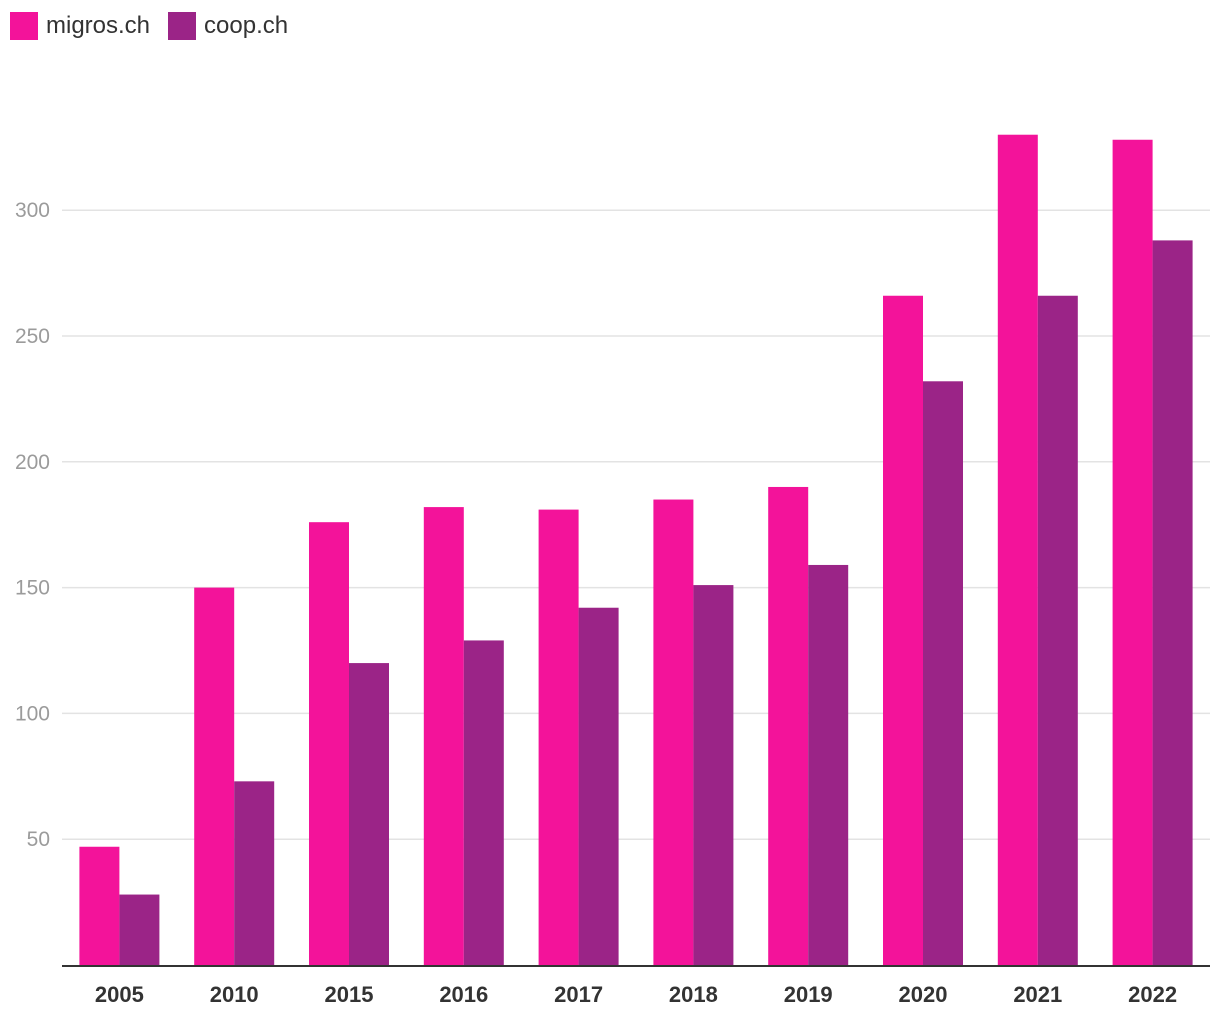 This screenshot has width=1220, height=1020. I want to click on x-tick-label-2020: 2020, so click(923, 994).